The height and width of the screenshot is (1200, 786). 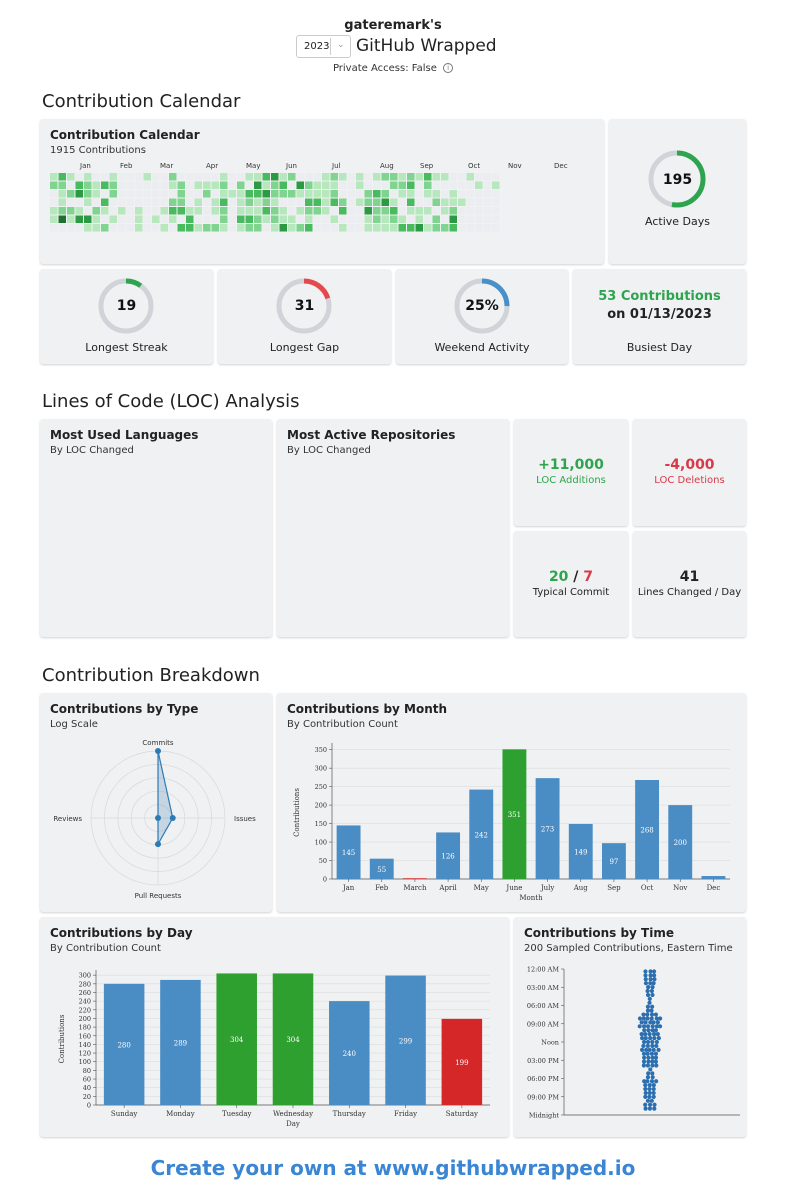 What do you see at coordinates (461, 1063) in the screenshot?
I see `bar-value-label: 199` at bounding box center [461, 1063].